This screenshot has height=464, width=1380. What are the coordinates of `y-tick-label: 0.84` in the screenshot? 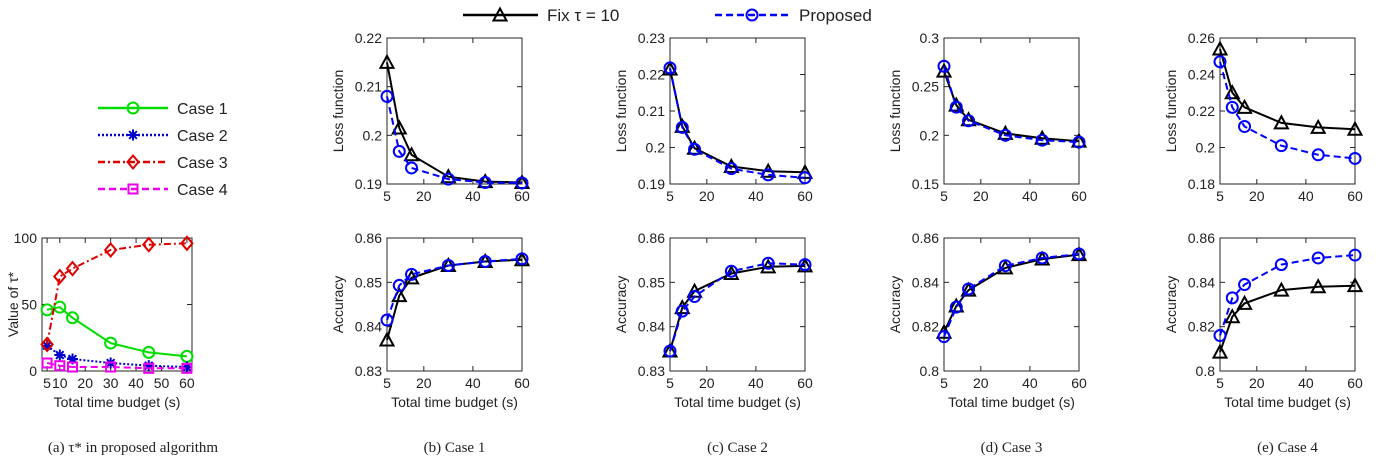 It's located at (368, 327).